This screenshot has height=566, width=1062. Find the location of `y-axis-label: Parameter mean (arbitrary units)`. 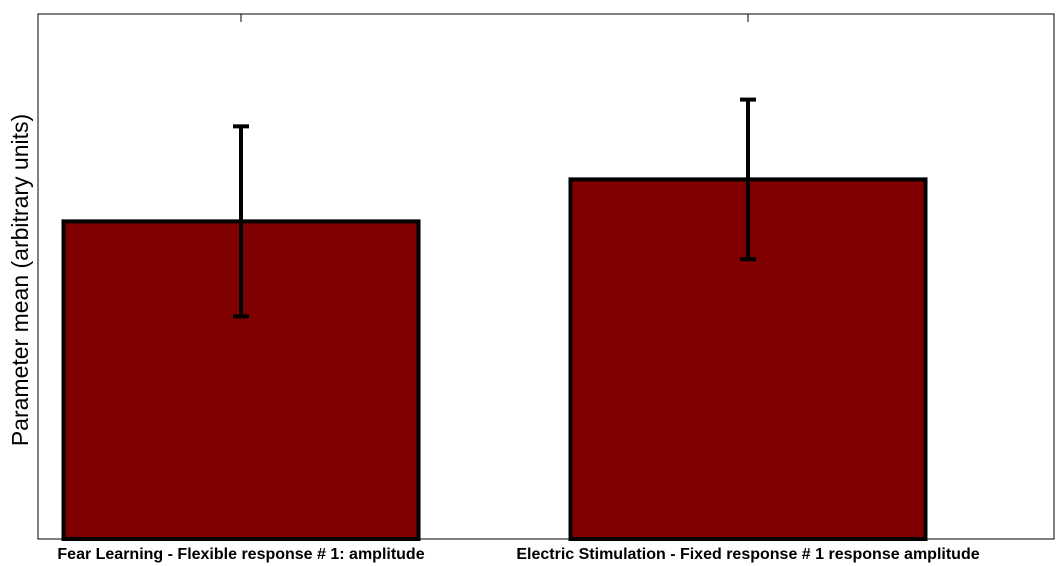

y-axis-label: Parameter mean (arbitrary units) is located at coordinates (20, 280).